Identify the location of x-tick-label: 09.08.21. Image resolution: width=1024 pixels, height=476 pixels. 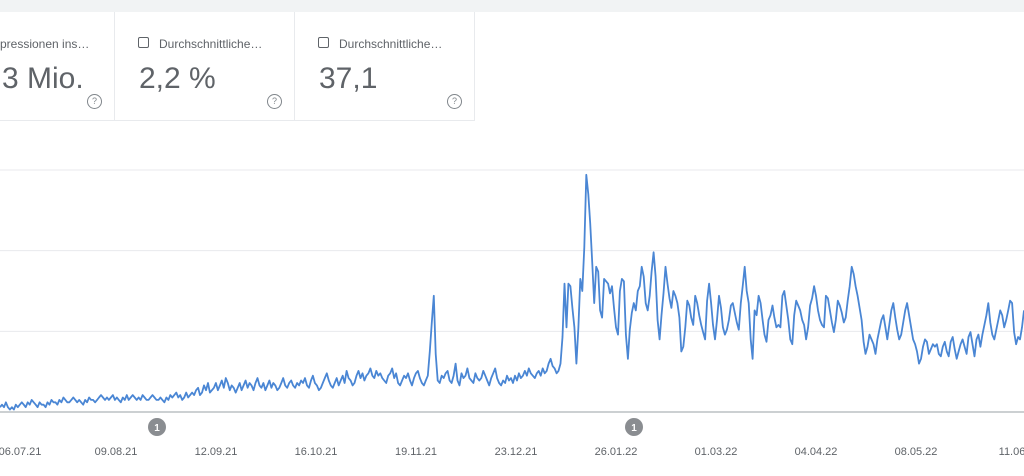
(116, 452).